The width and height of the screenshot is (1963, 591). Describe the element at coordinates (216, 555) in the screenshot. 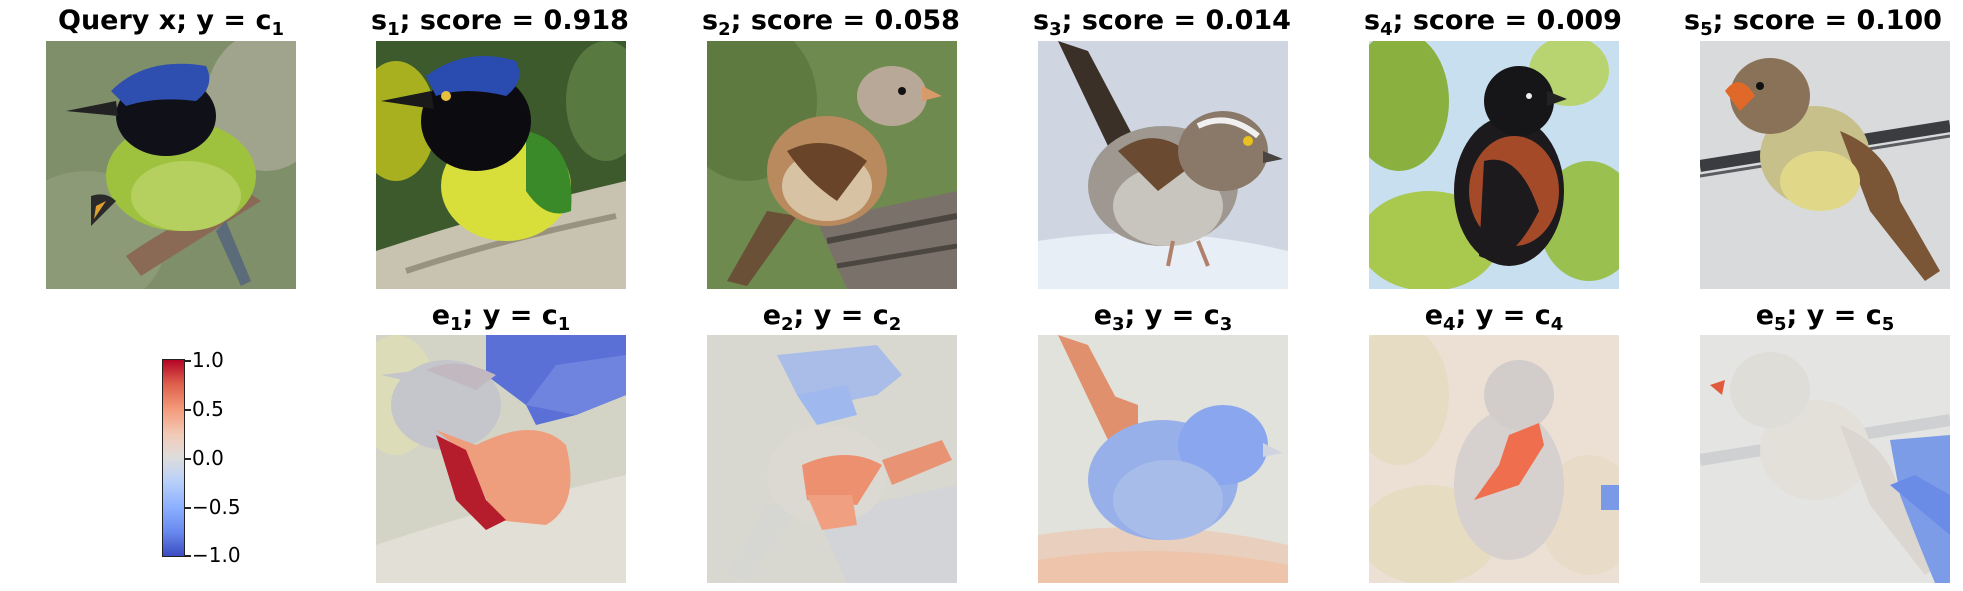

I see `colorbar-tick-label: −1.0` at that location.